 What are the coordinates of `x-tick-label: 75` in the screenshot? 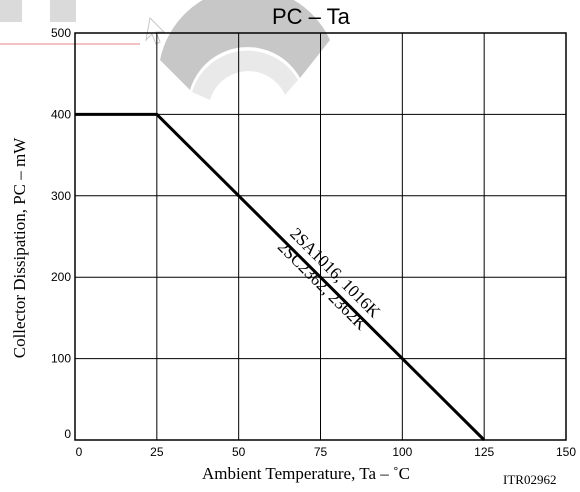 It's located at (321, 452).